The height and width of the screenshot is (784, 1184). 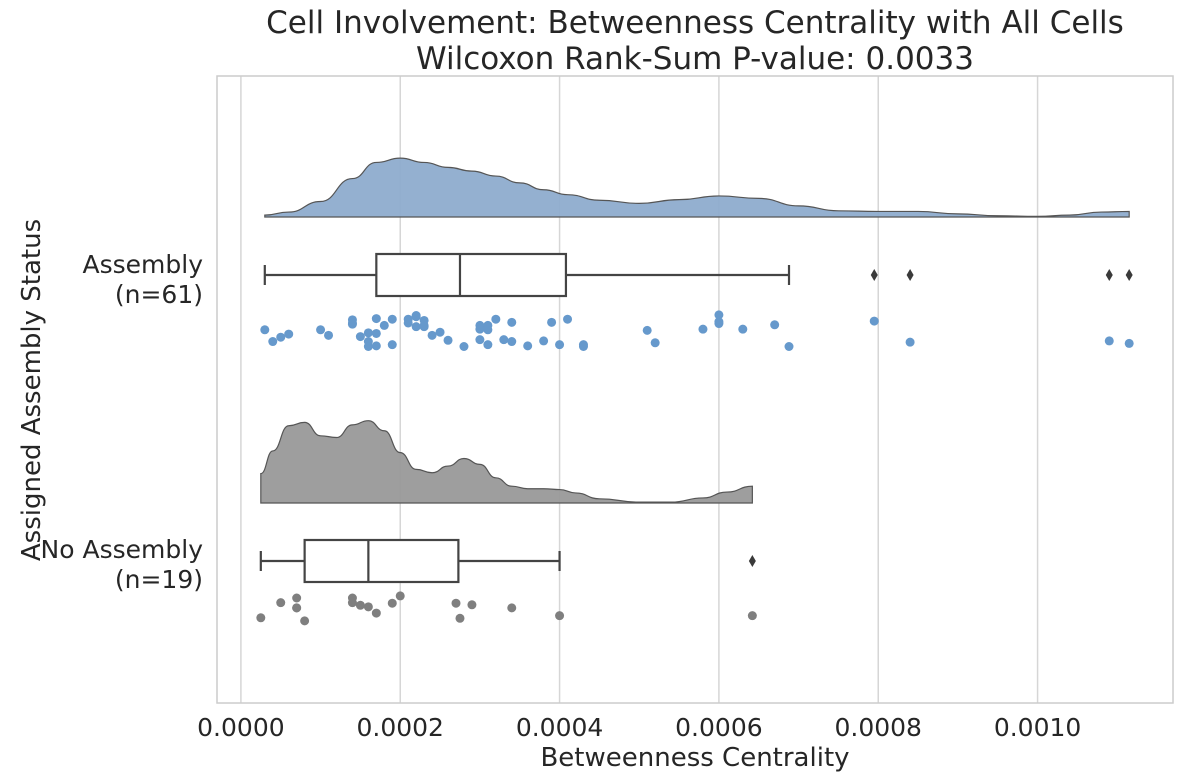 What do you see at coordinates (718, 727) in the screenshot?
I see `x-tick-label: 0.0006` at bounding box center [718, 727].